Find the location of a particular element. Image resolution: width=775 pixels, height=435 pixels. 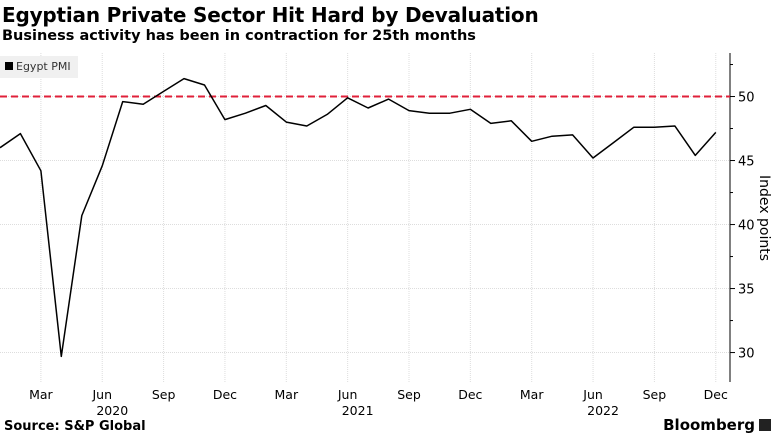

y-tick-label: 50 is located at coordinates (746, 98).